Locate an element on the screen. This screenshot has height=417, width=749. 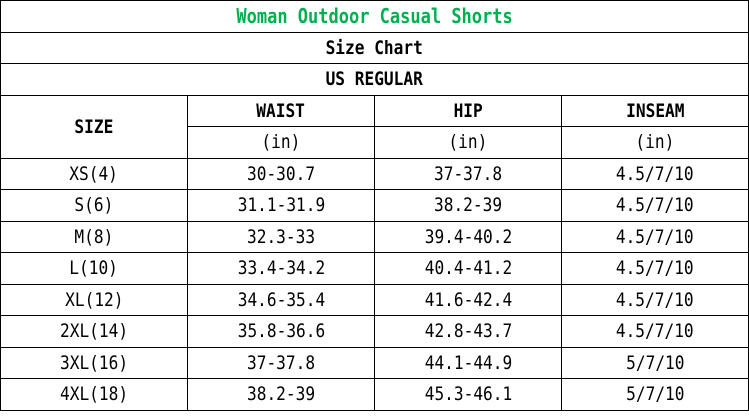
table-row: XL(12) 34.6-35.4 41.6-42.4 4.5/7/10 is located at coordinates (374, 299).